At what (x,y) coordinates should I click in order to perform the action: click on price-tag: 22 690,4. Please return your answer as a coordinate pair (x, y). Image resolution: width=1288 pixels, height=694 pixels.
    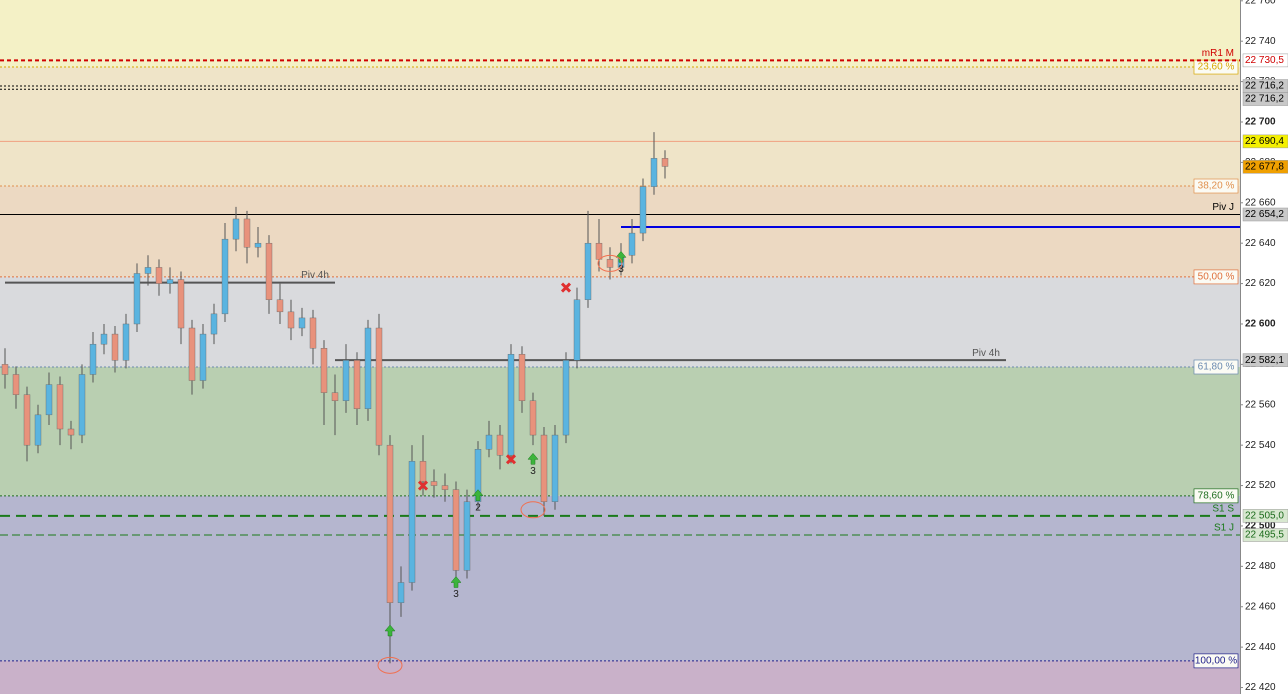
    Looking at the image, I should click on (1264, 141).